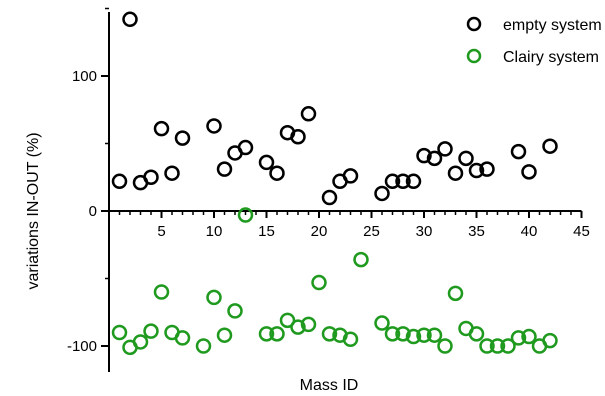 The width and height of the screenshot is (605, 396). What do you see at coordinates (161, 231) in the screenshot?
I see `x-tick-label: 5` at bounding box center [161, 231].